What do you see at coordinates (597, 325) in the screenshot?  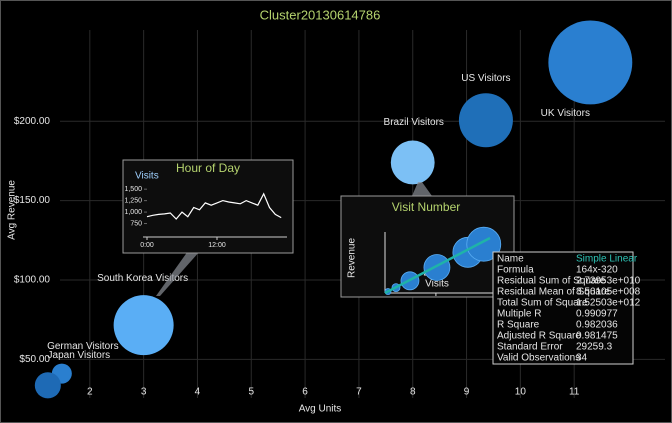 I see `row-value: 0.982036` at bounding box center [597, 325].